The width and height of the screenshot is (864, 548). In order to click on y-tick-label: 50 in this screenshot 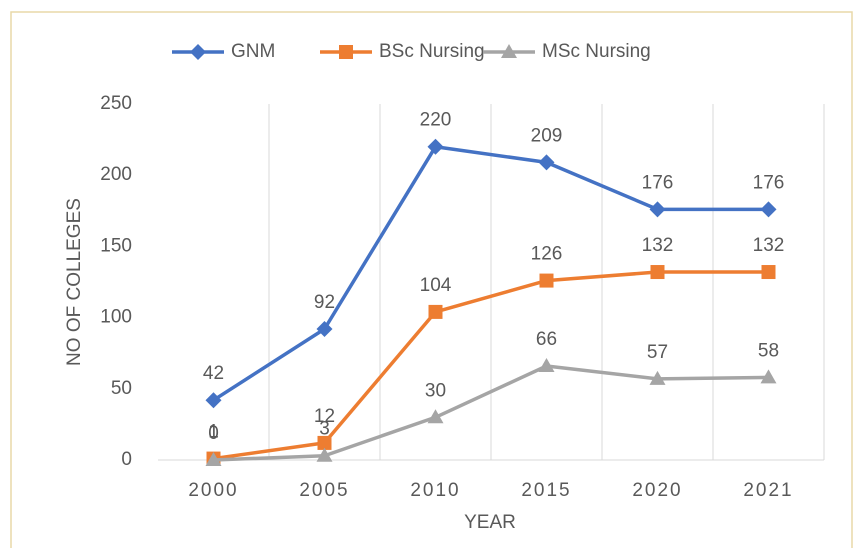, I will do `click(121, 388)`.